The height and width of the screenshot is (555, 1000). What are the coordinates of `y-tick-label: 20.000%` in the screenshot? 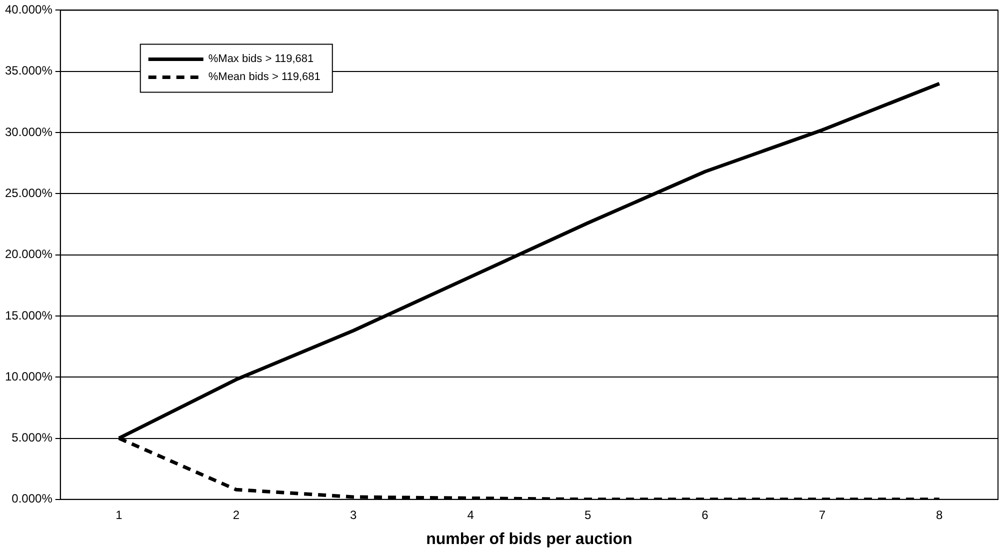 It's located at (29, 254).